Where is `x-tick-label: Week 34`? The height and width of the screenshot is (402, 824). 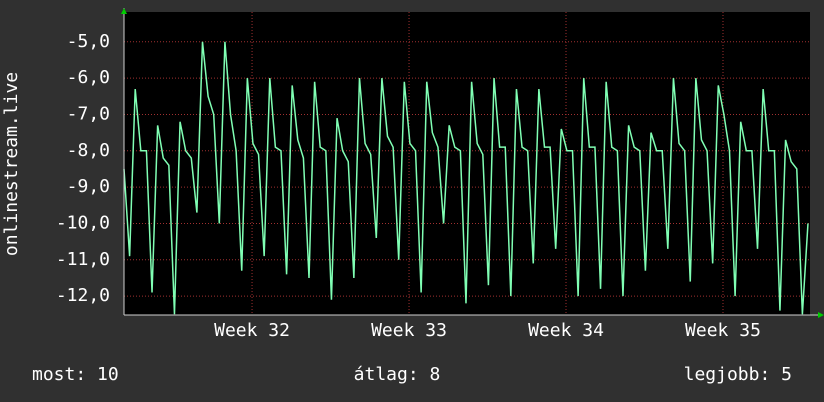 x-tick-label: Week 34 is located at coordinates (566, 330).